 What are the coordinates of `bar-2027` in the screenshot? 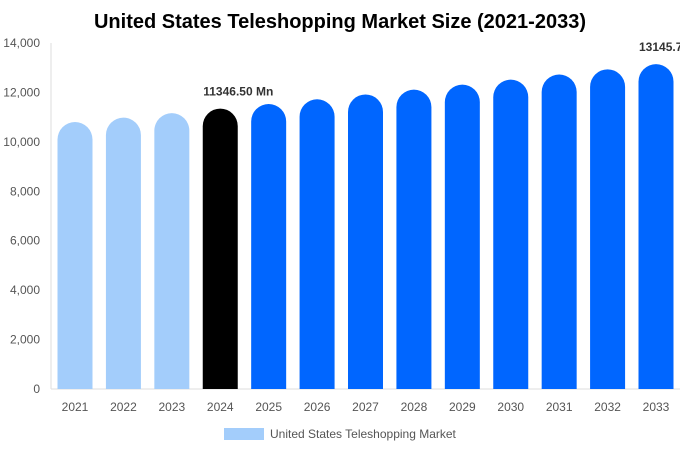 It's located at (365, 241).